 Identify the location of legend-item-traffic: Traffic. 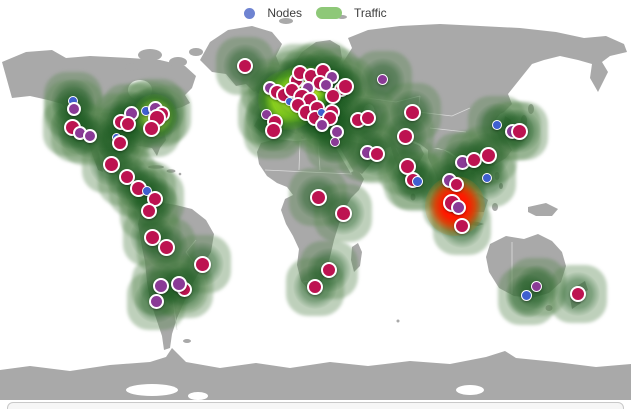
(351, 13).